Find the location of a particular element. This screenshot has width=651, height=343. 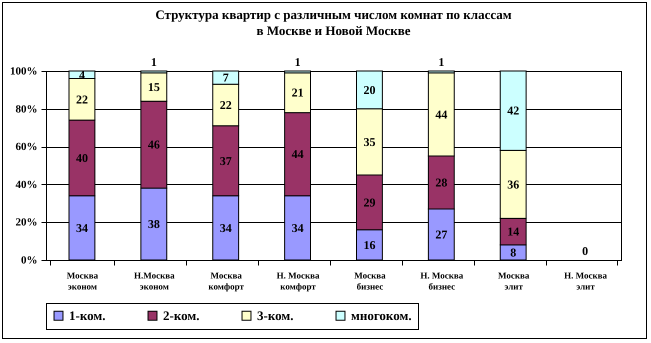

chart-title: Структура квартир с различным числом комнат по классам в Москве и Новой Москве is located at coordinates (333, 22).